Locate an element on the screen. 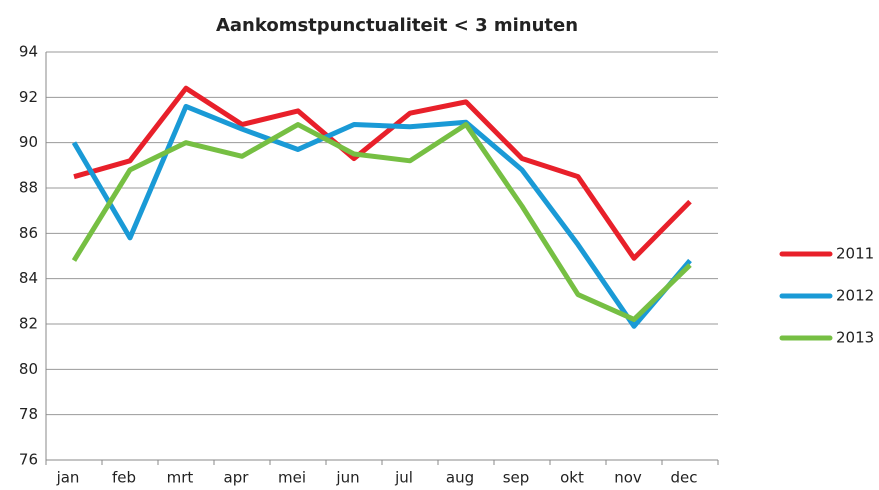 The width and height of the screenshot is (879, 490). x-tick-label: sep is located at coordinates (516, 478).